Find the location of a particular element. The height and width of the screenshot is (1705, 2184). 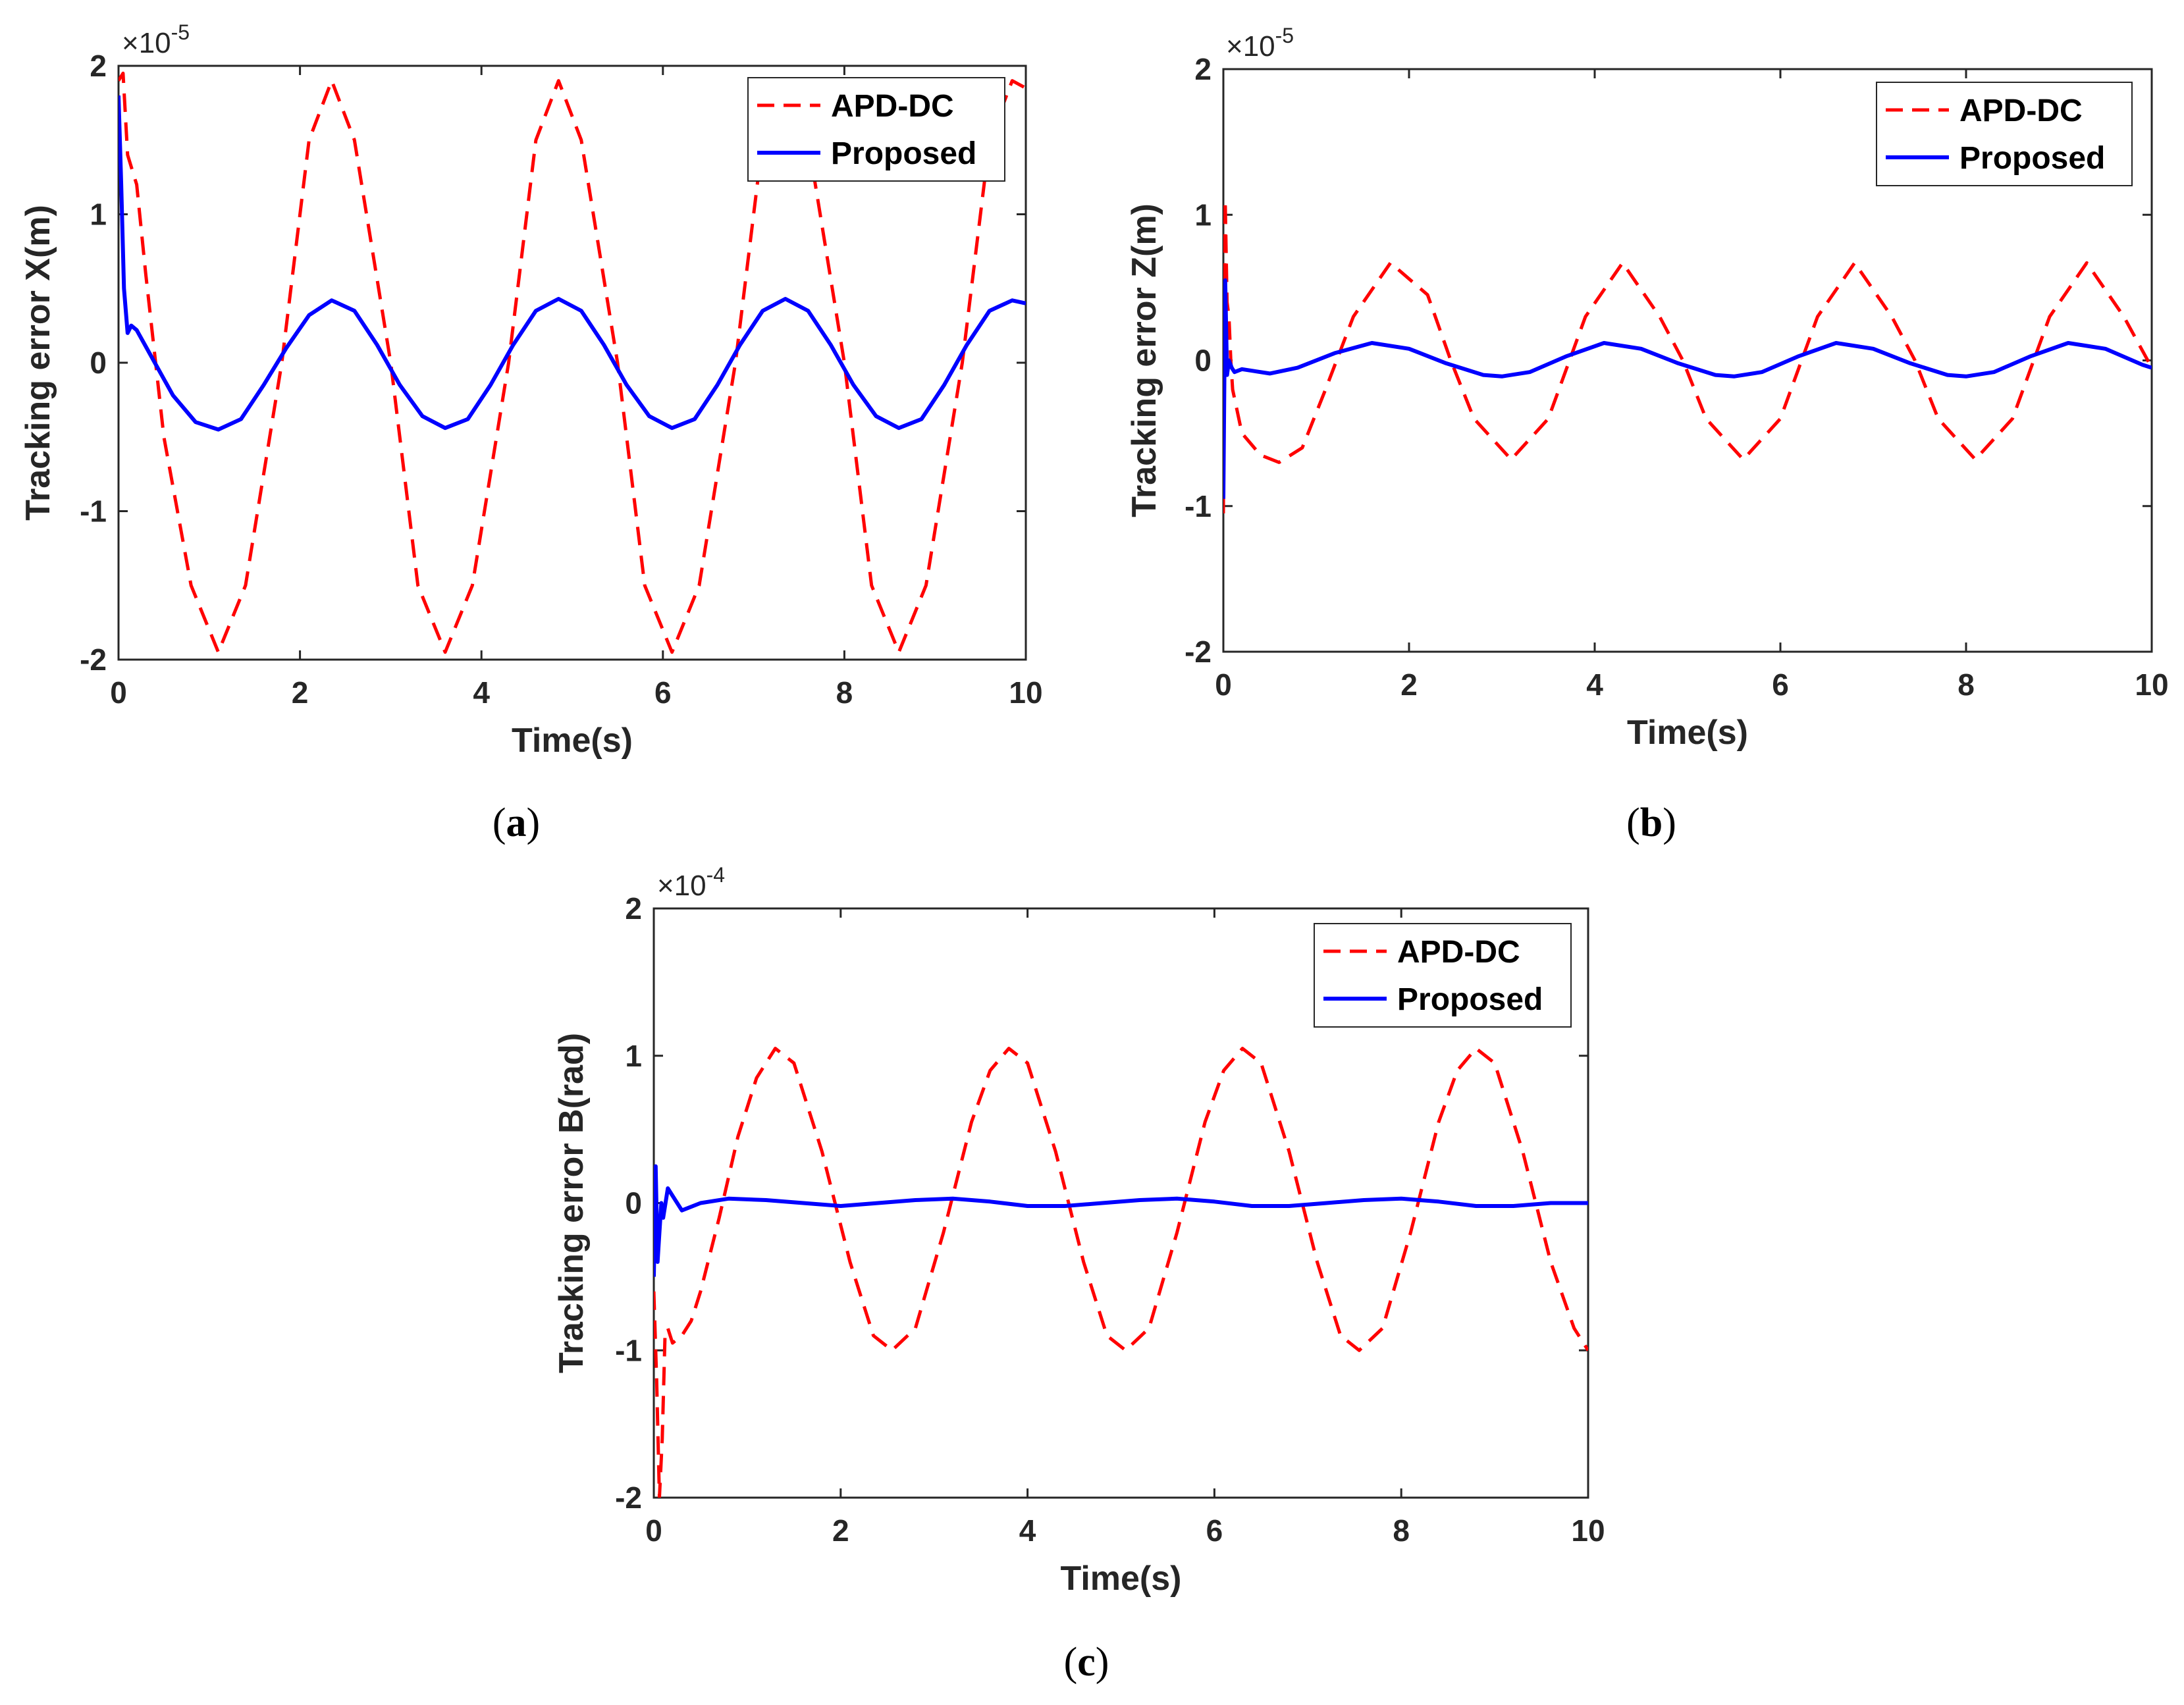

y-axis-label: Tracking error X(m) is located at coordinates (38, 363).